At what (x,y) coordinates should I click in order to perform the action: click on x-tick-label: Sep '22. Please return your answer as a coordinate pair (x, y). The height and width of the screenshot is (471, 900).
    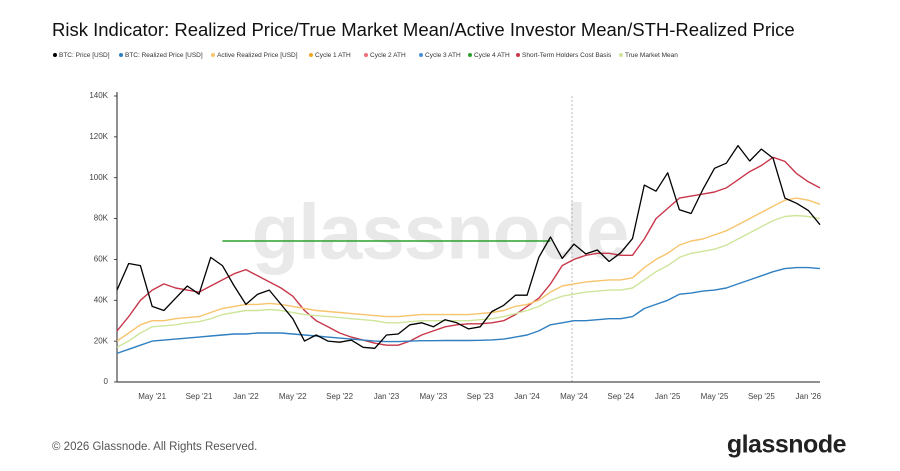
    Looking at the image, I should click on (339, 396).